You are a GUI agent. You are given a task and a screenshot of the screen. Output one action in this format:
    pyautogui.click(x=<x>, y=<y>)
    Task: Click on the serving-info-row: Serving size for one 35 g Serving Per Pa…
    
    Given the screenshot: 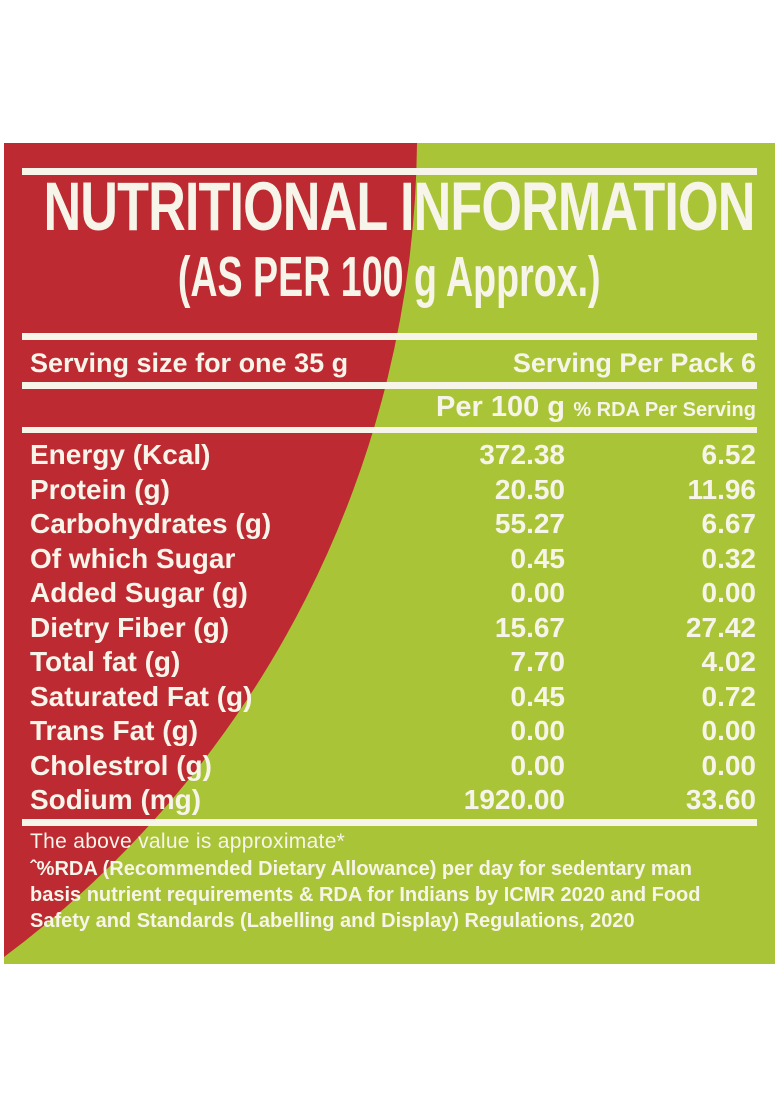 What is the action you would take?
    pyautogui.click(x=389, y=363)
    